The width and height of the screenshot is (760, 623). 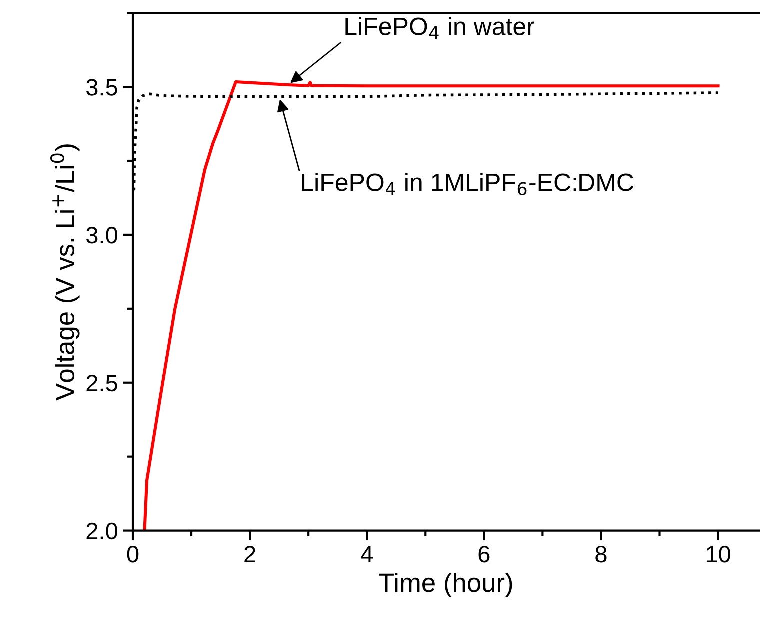 What do you see at coordinates (440, 28) in the screenshot?
I see `annotation: LiFePO$_{4}$ in water` at bounding box center [440, 28].